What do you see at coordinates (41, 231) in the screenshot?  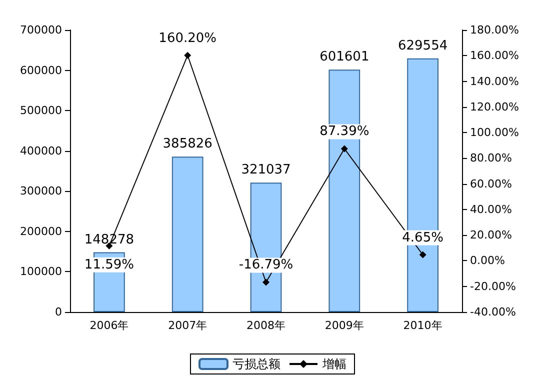 I see `y-tick-label: 200000` at bounding box center [41, 231].